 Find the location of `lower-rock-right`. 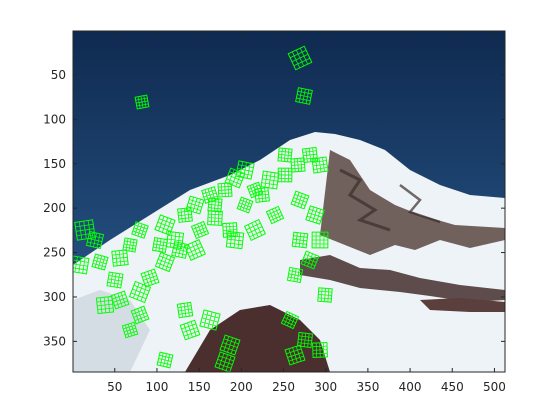

lower-rock-right is located at coordinates (462, 305).